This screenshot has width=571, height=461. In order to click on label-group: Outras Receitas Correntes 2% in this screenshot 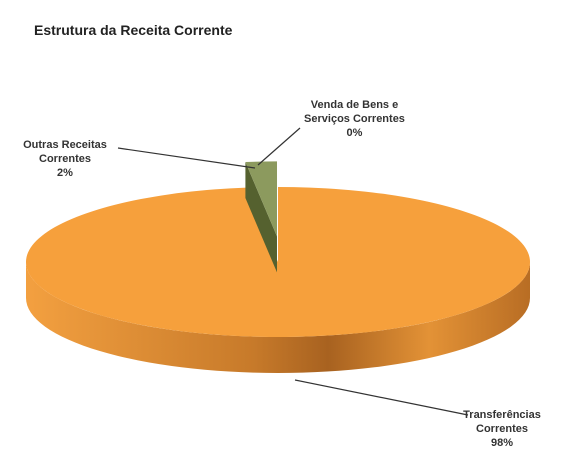, I will do `click(65, 159)`.